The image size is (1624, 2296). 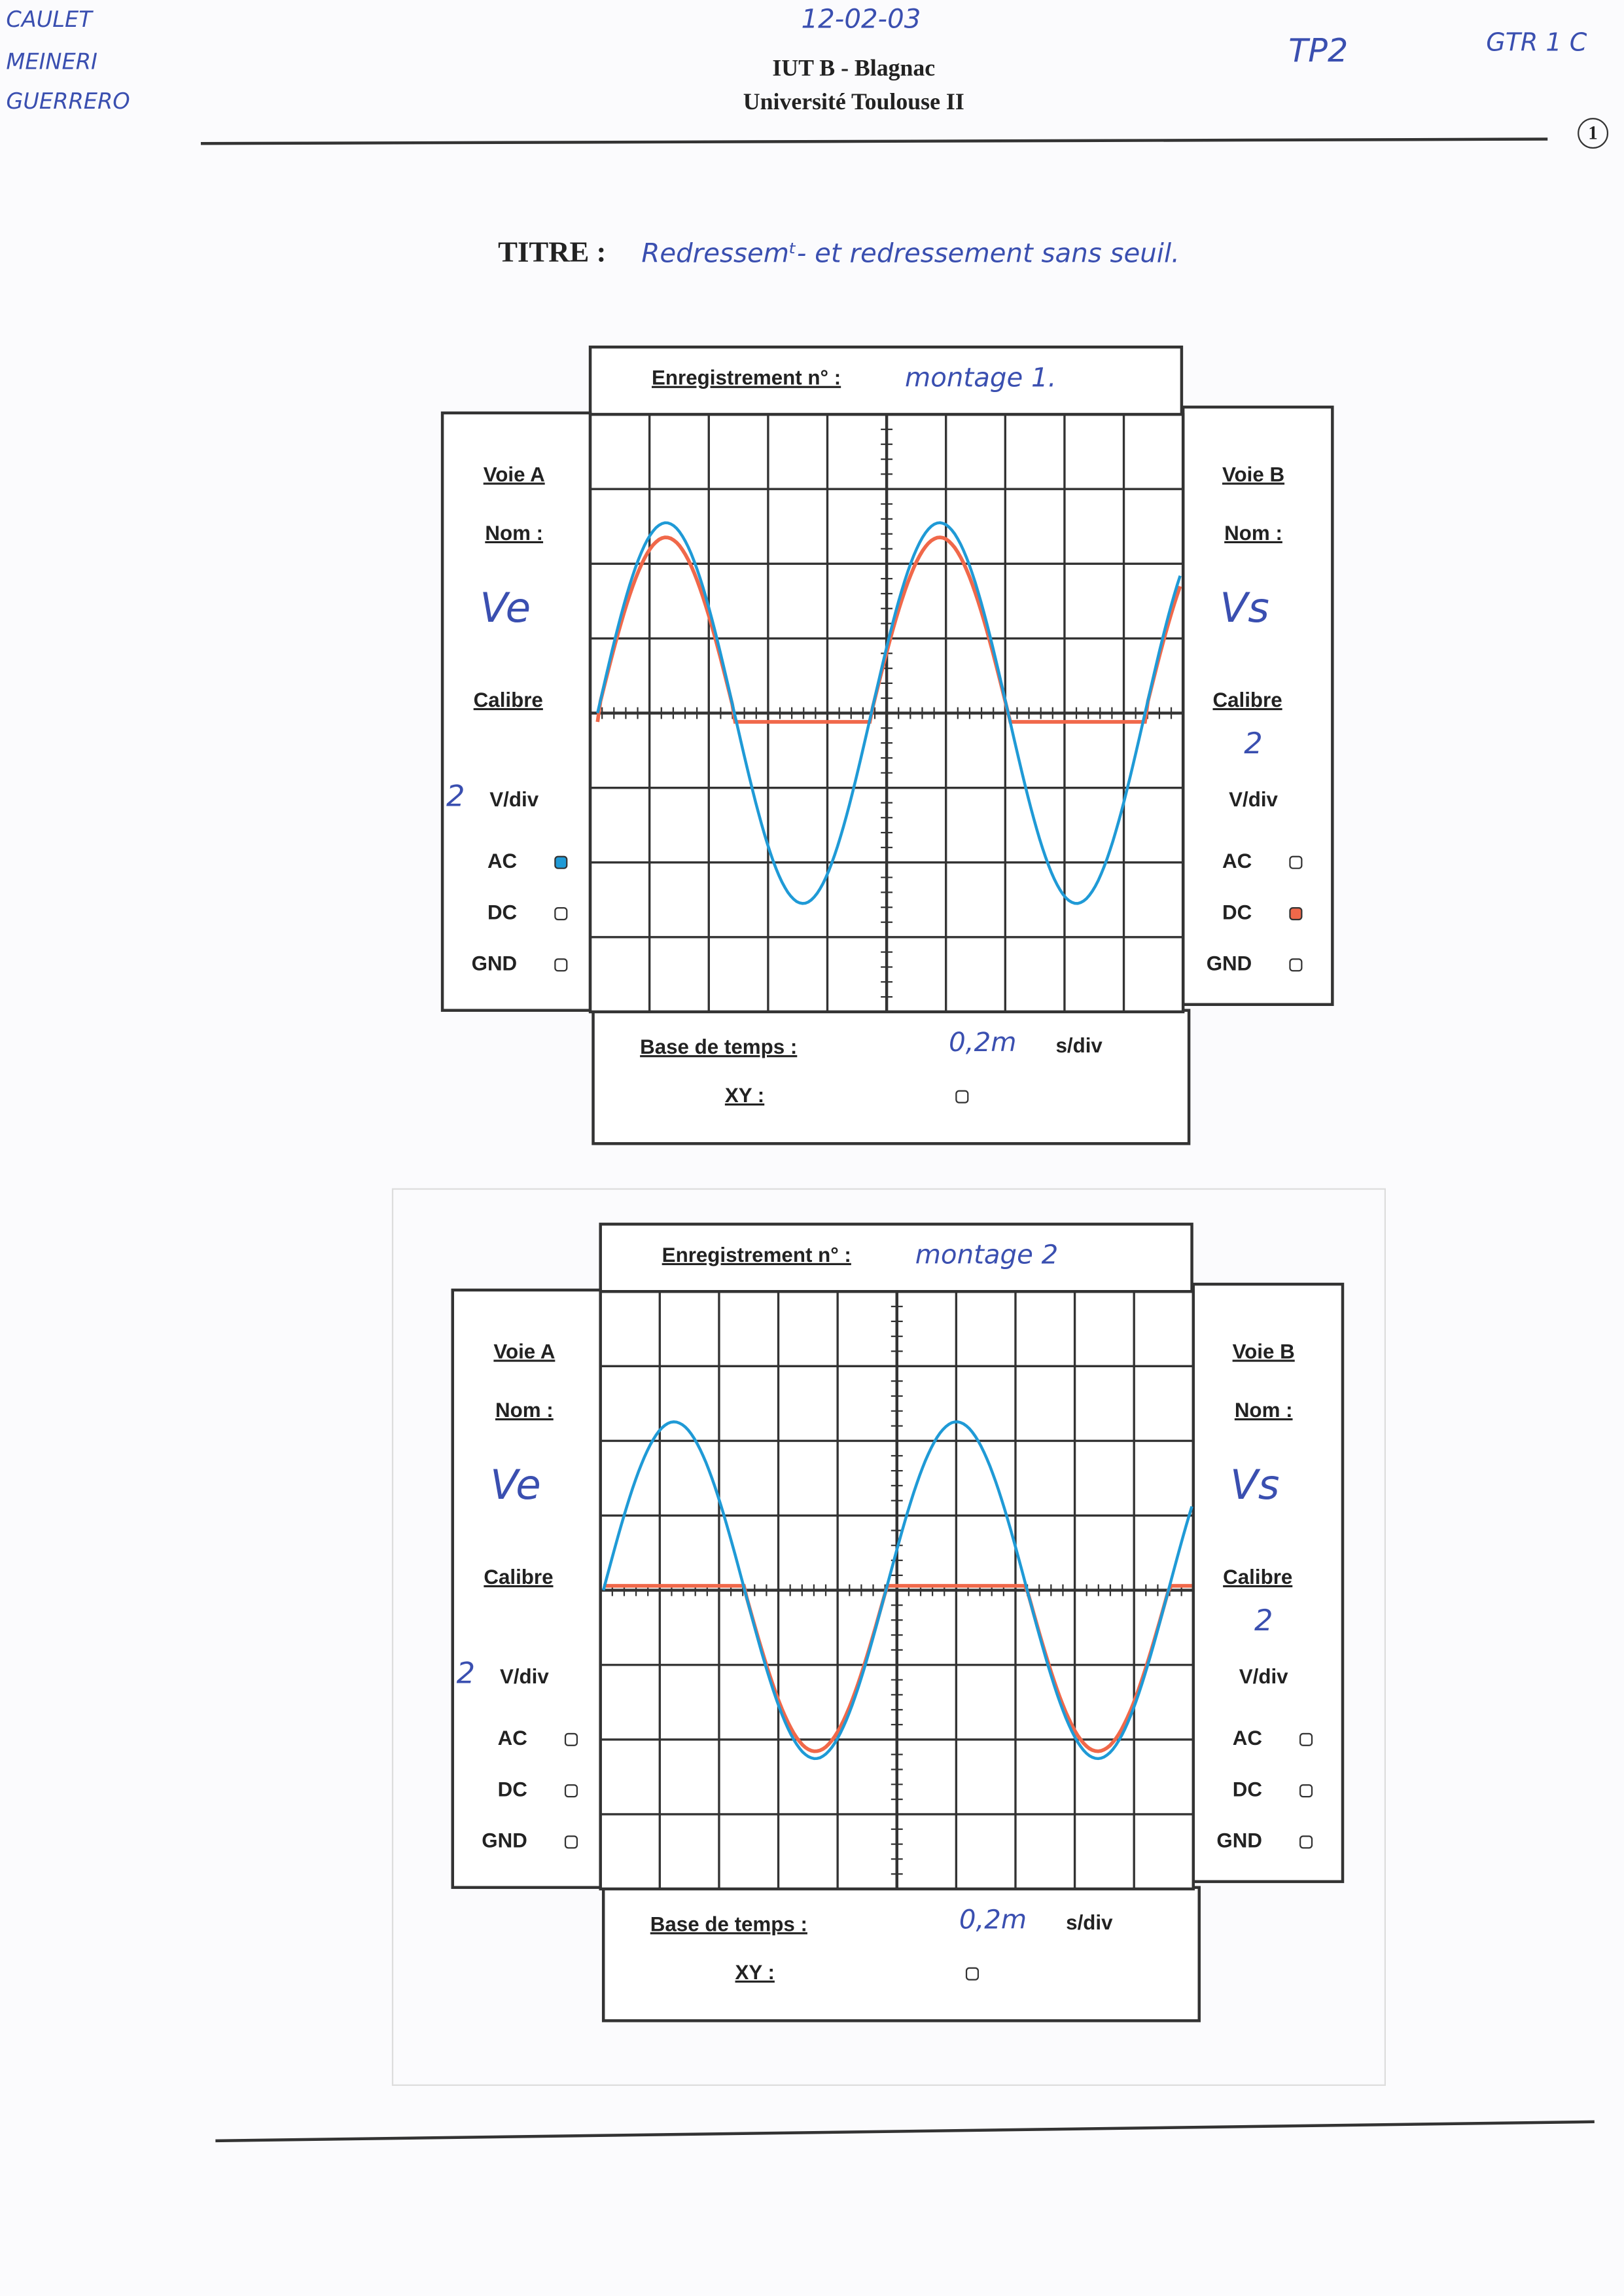 What do you see at coordinates (910, 253) in the screenshot?
I see `title-text: Redressemᵗ- et redressement sans seuil.` at bounding box center [910, 253].